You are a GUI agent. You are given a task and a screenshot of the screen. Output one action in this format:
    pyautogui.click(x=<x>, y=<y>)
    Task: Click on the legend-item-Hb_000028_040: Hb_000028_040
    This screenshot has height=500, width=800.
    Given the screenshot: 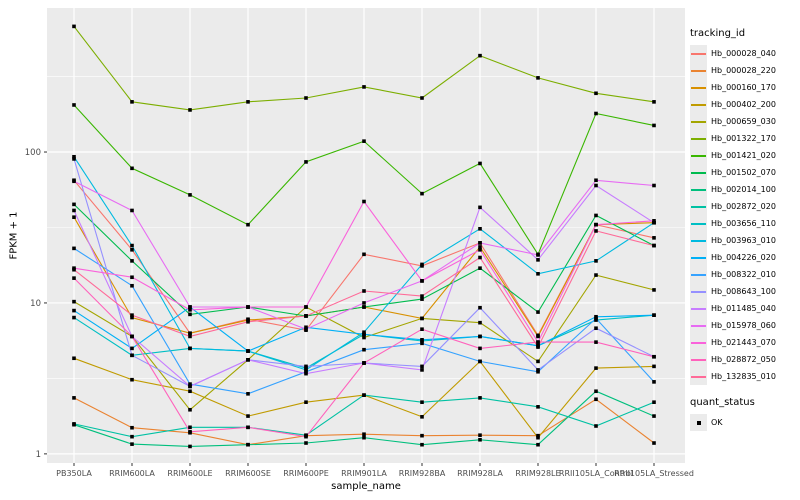 What is the action you would take?
    pyautogui.click(x=744, y=53)
    